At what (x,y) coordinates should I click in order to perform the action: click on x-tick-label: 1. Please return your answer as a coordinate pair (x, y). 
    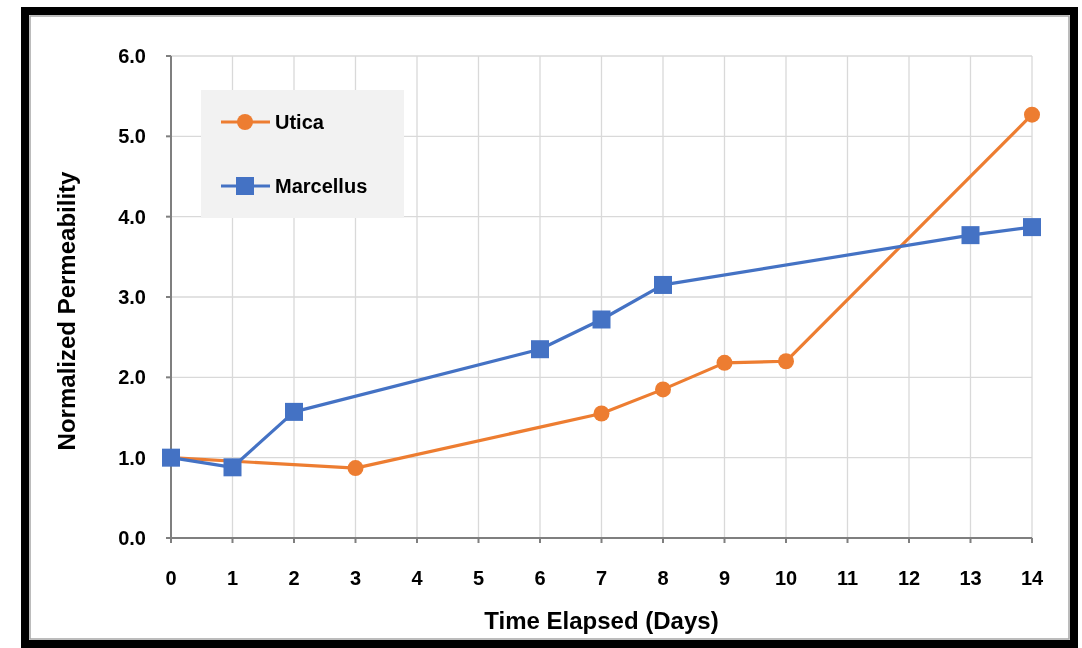
    Looking at the image, I should click on (232, 578).